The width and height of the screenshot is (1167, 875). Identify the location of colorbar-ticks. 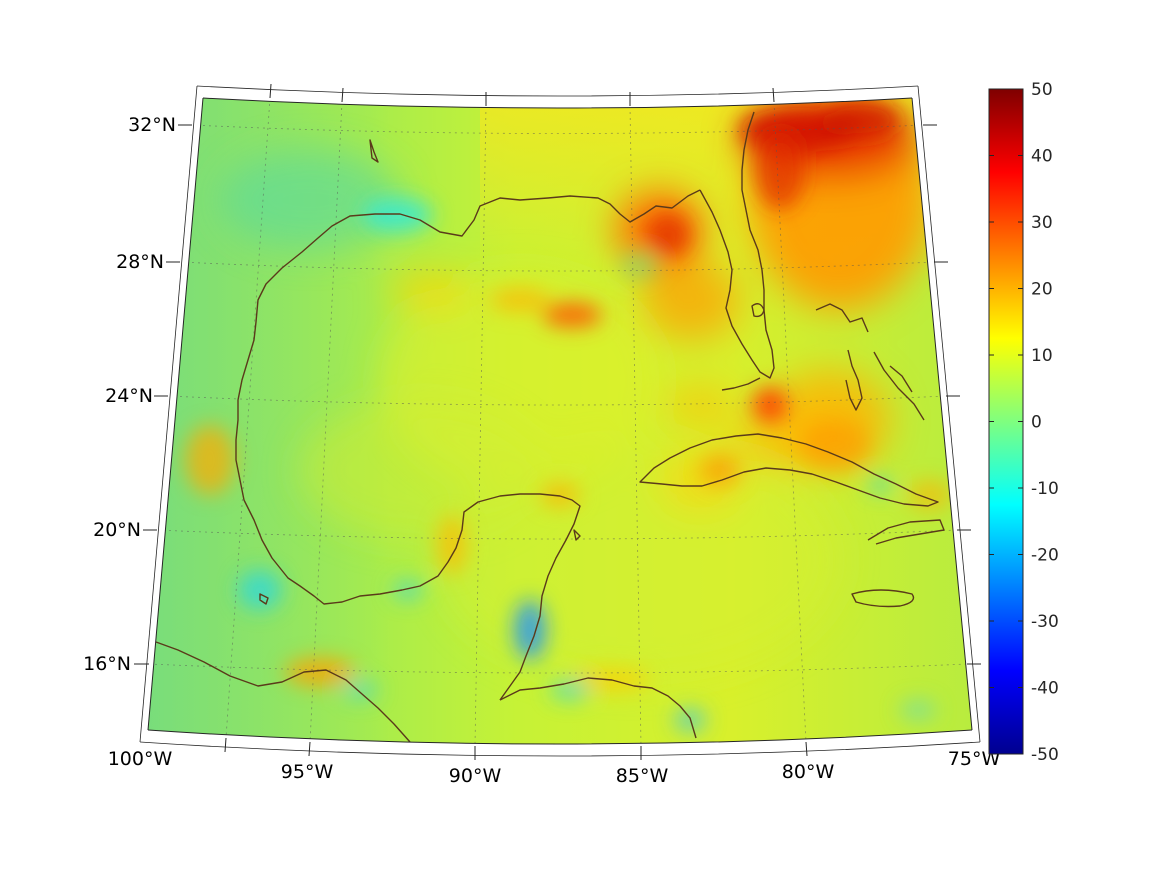
(1006, 421).